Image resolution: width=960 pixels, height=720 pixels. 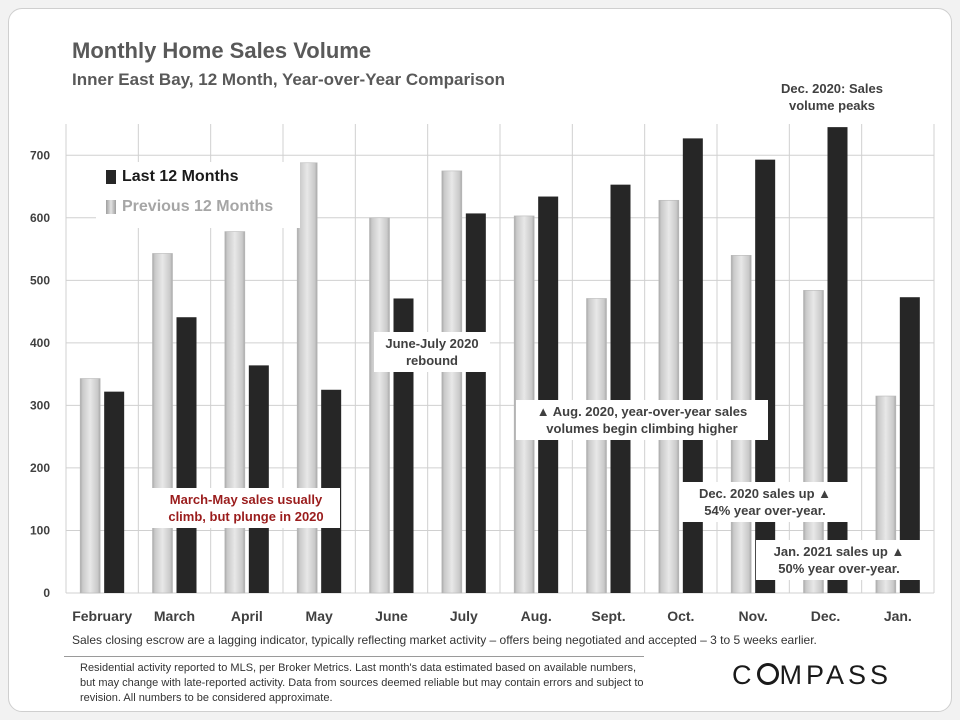 What do you see at coordinates (452, 382) in the screenshot?
I see `bar-previous-july` at bounding box center [452, 382].